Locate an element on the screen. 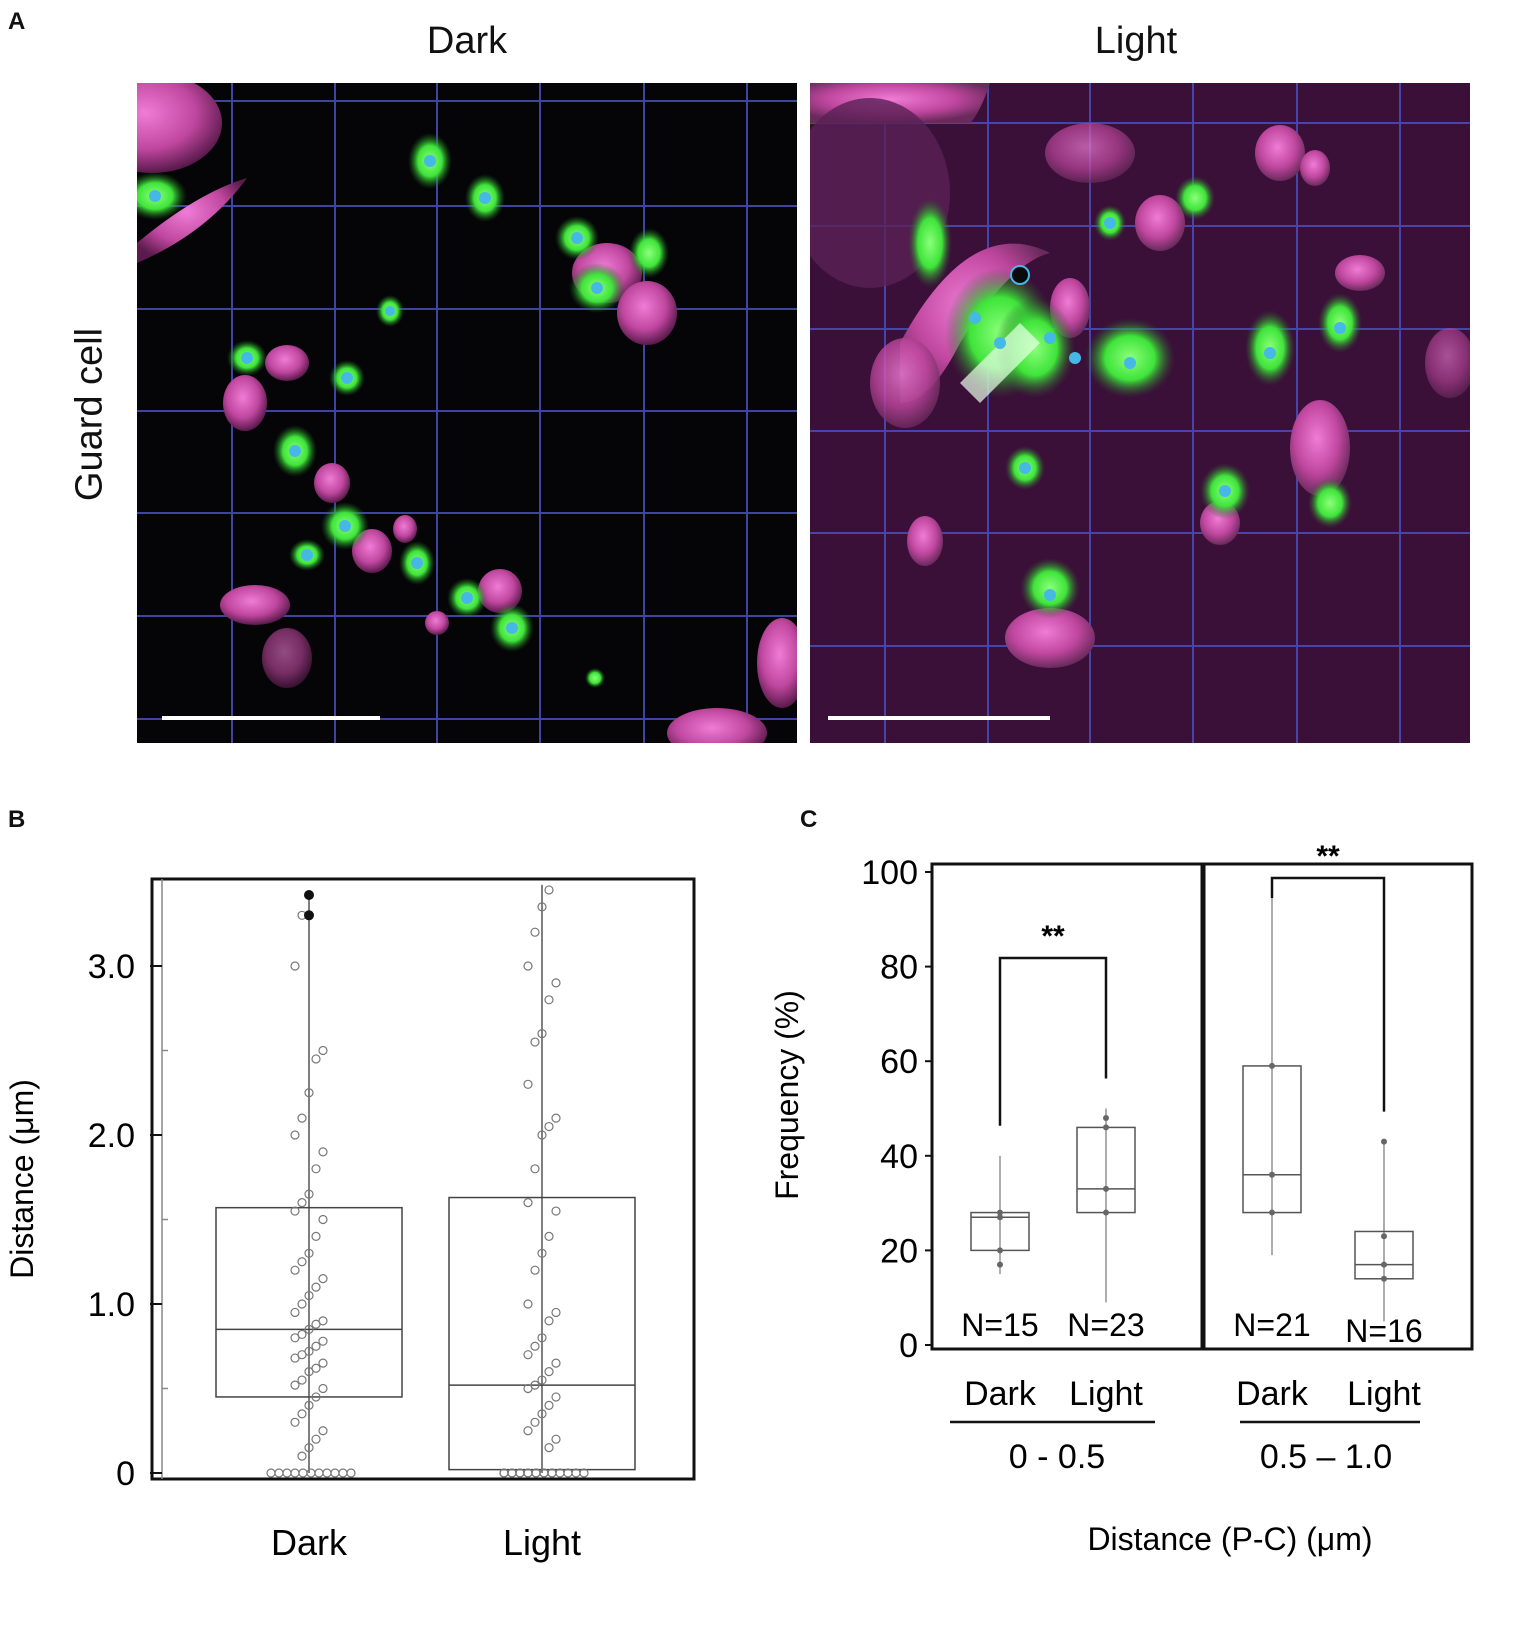 The width and height of the screenshot is (1535, 1639). panel-c-n-label: N=16 is located at coordinates (1383, 1331).